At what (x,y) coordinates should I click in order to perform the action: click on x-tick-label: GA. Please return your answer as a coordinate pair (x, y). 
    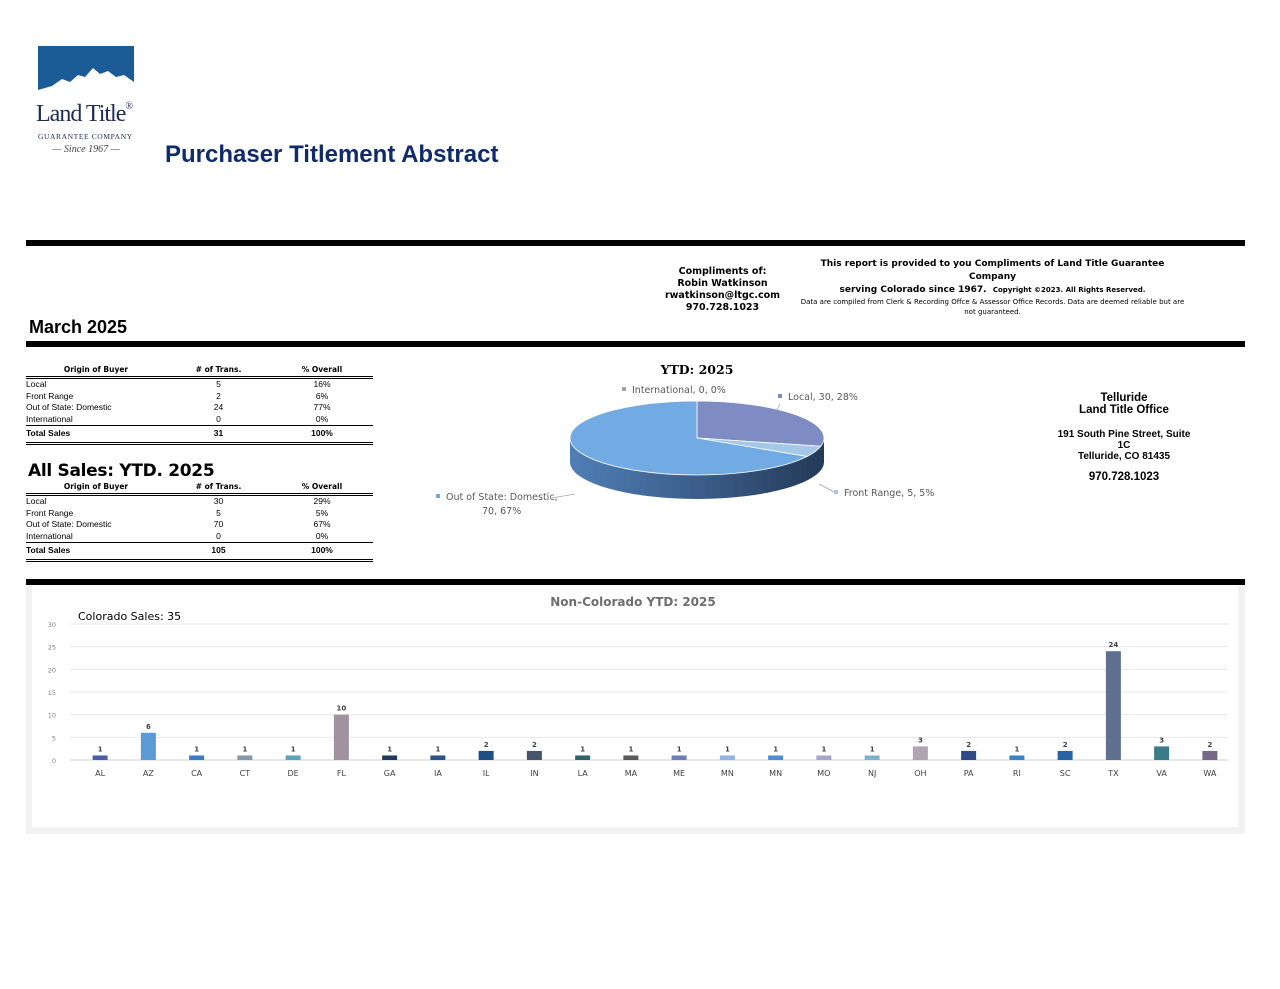
    Looking at the image, I should click on (390, 773).